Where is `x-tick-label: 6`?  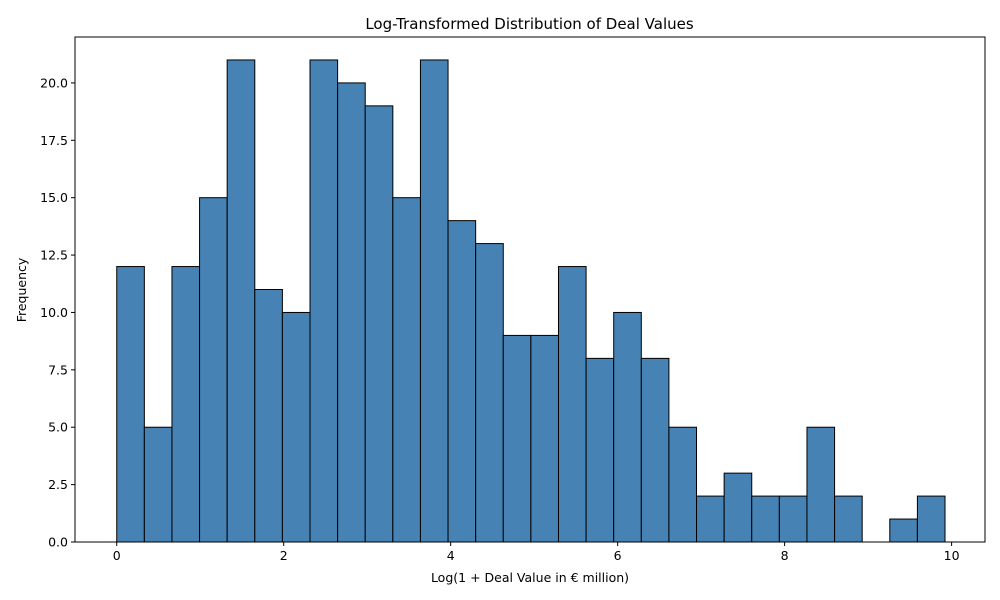 x-tick-label: 6 is located at coordinates (618, 555).